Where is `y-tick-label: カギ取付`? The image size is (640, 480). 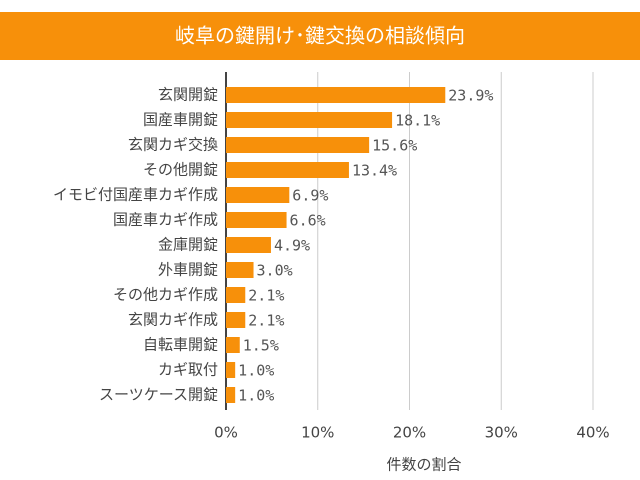
y-tick-label: カギ取付 is located at coordinates (188, 370).